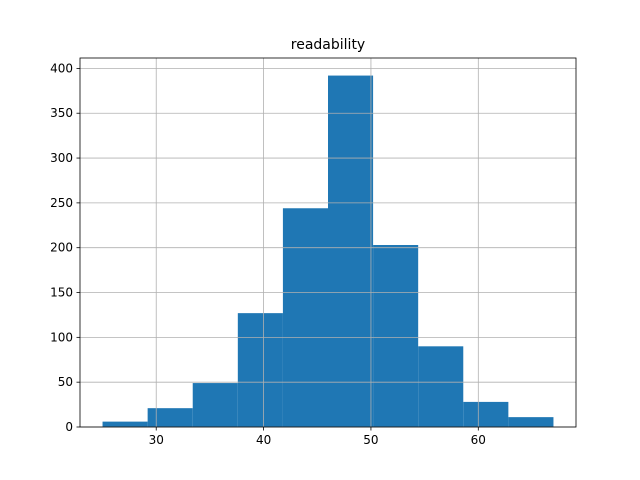  Describe the element at coordinates (61, 158) in the screenshot. I see `y-tick-label: 300` at that location.